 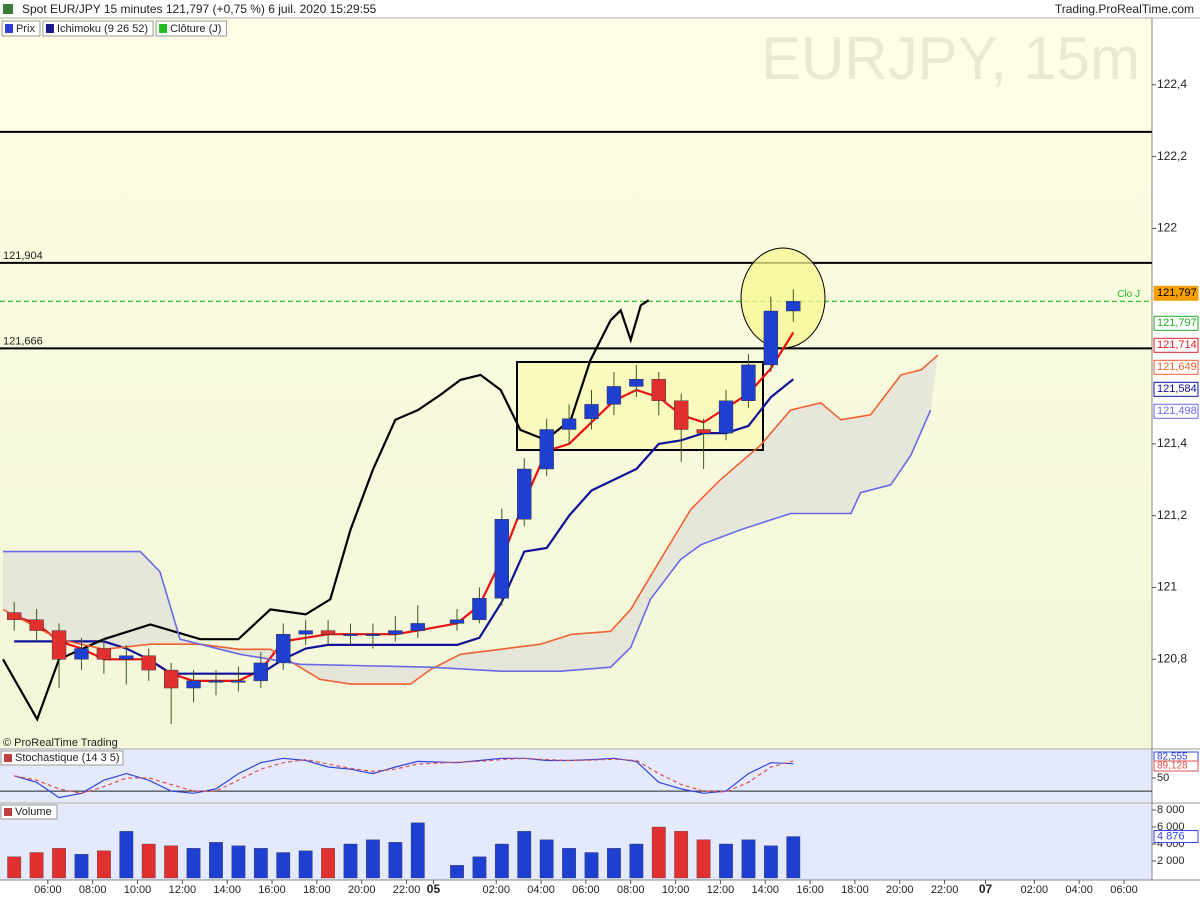 I want to click on price-label: 121,649, so click(x=1177, y=367).